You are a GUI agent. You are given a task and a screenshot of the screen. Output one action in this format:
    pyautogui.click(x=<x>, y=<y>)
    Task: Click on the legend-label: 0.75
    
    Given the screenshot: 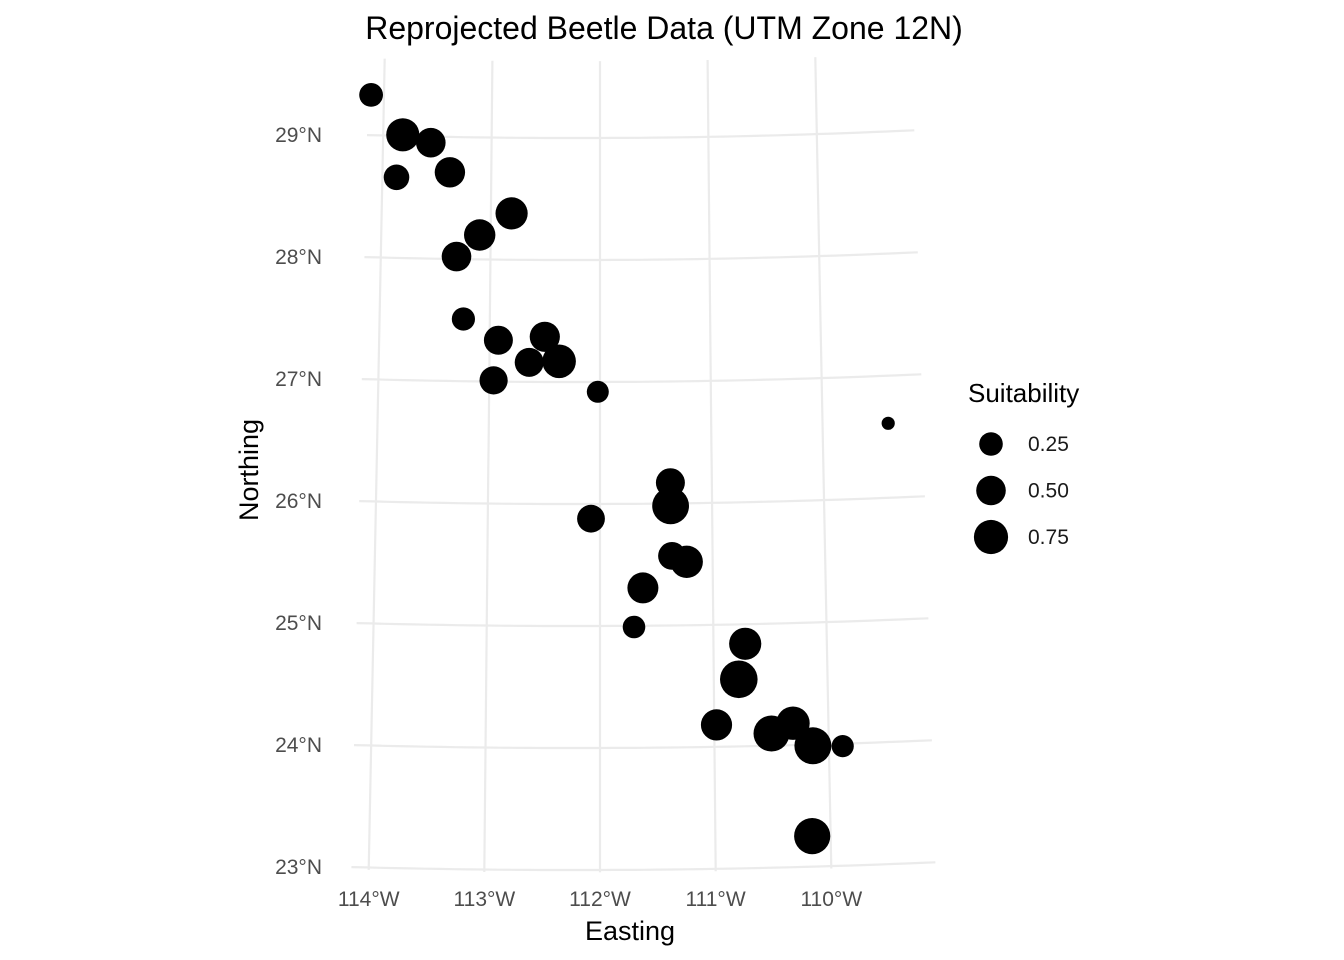 What is the action you would take?
    pyautogui.click(x=1048, y=537)
    